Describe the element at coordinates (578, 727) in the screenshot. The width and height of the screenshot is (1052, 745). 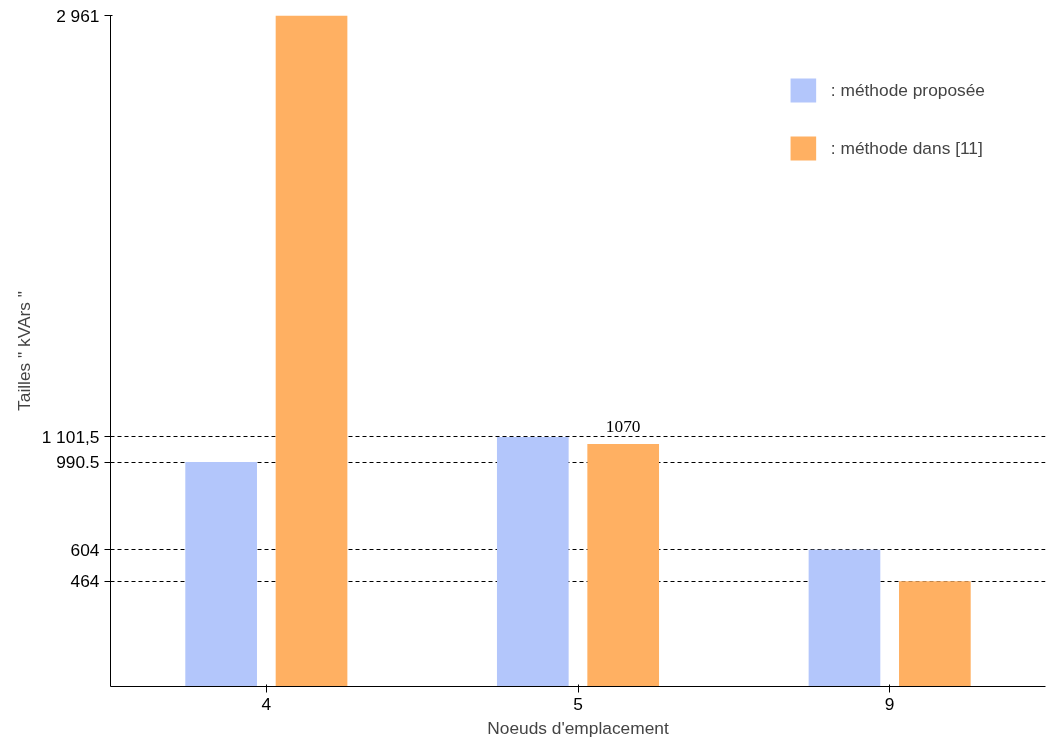
I see `x-axis-title: Noeuds d'emplacement` at that location.